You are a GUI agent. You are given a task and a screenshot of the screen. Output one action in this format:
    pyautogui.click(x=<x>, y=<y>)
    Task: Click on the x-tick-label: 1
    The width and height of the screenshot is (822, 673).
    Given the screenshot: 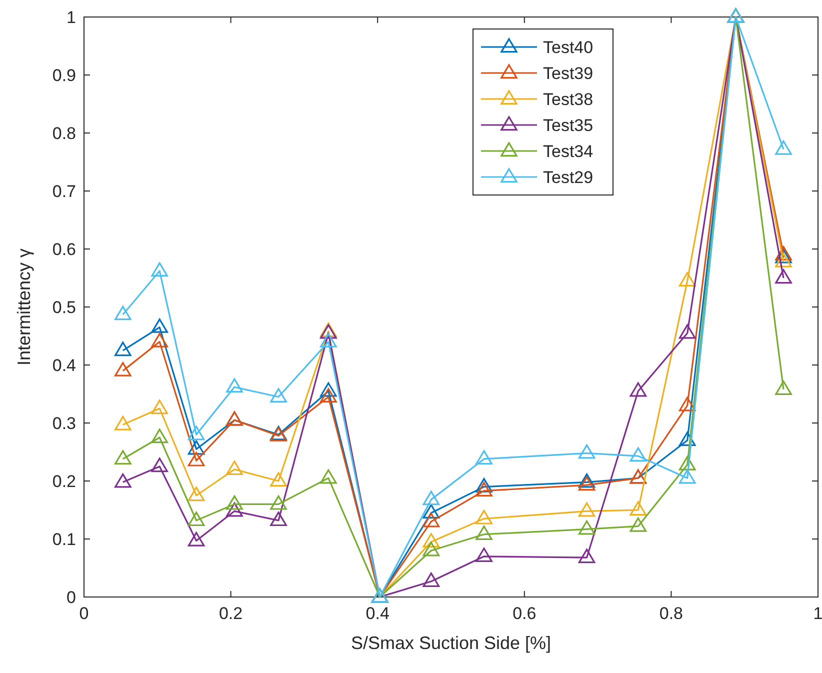 What is the action you would take?
    pyautogui.click(x=817, y=613)
    